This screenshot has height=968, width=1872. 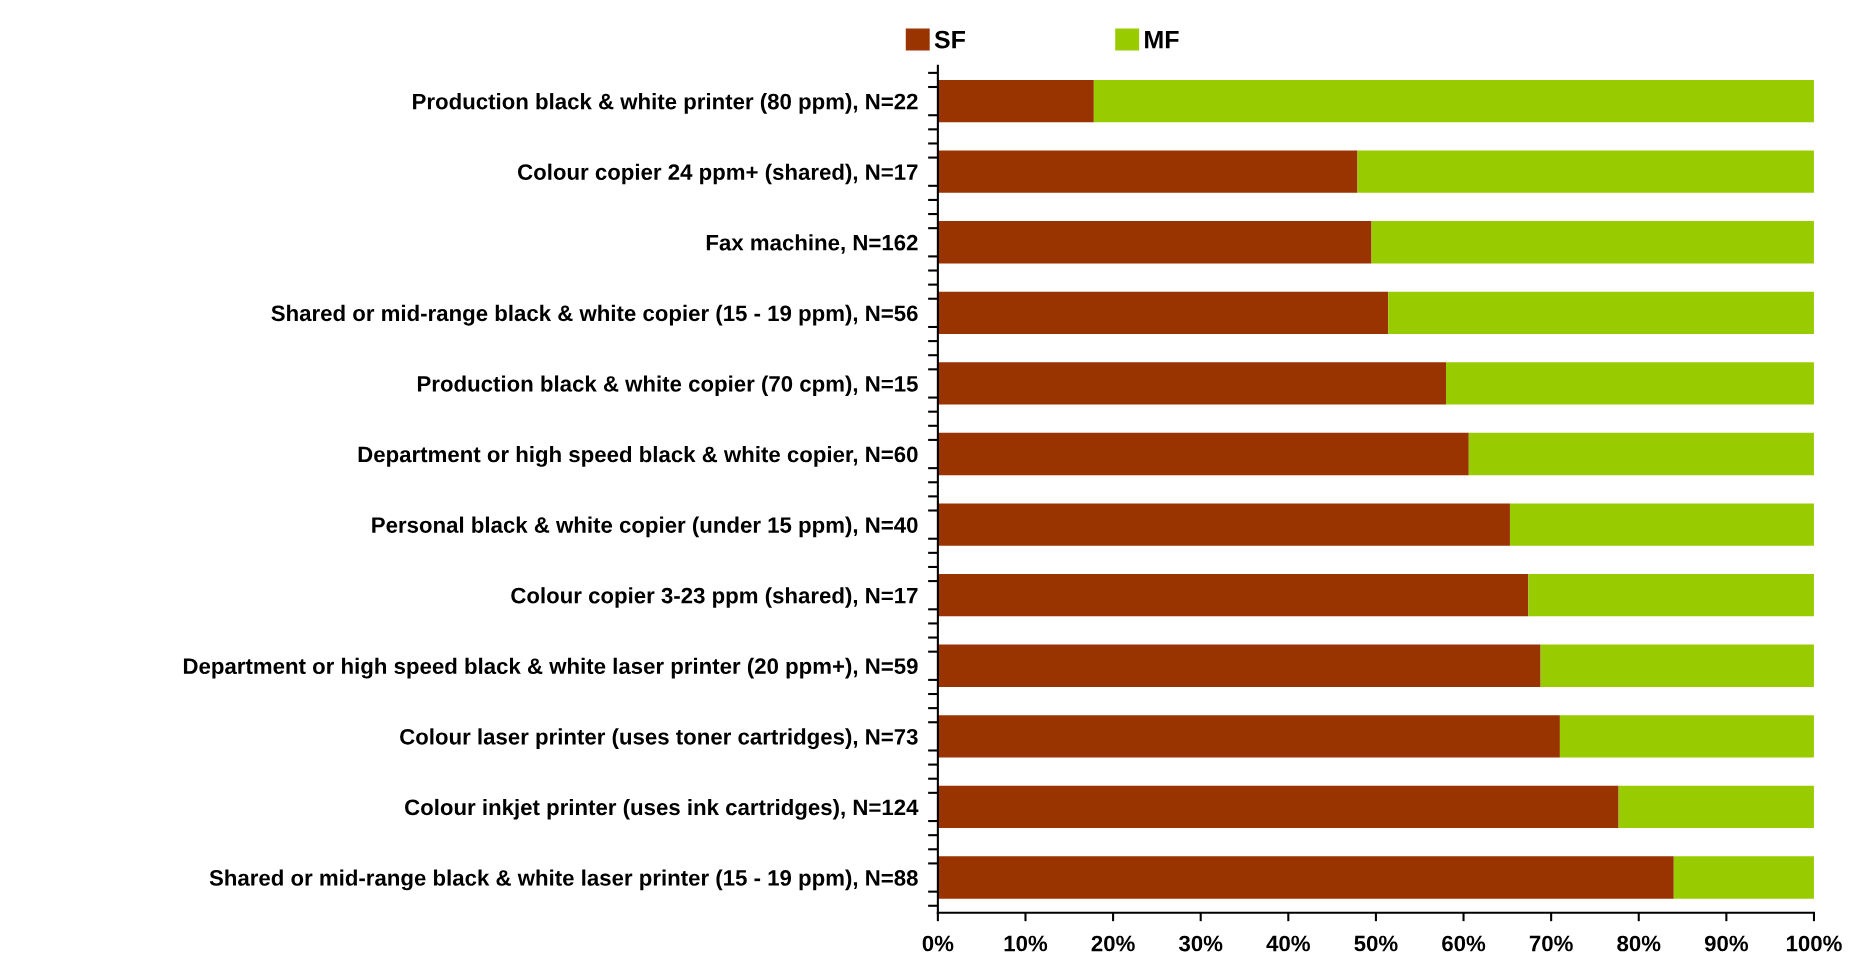 I want to click on y-tick-label: Department or high speed black & white laser printer (20 ppm+), N=59, so click(x=550, y=668).